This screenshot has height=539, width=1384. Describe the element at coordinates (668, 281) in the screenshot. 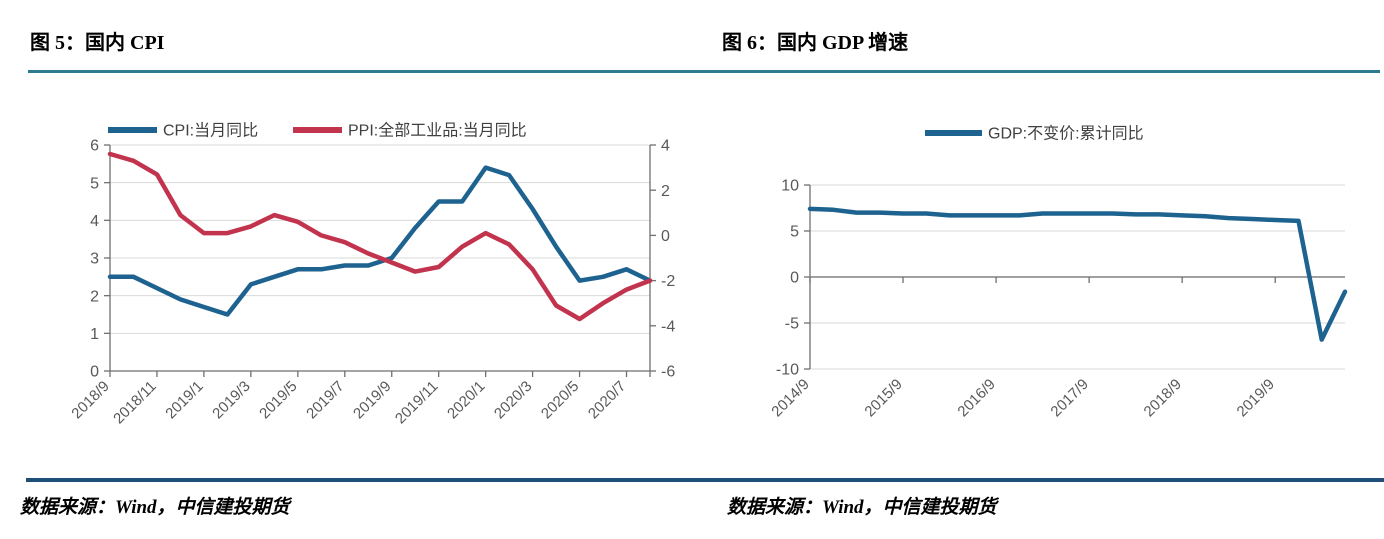

I see `svg-text: -2` at that location.